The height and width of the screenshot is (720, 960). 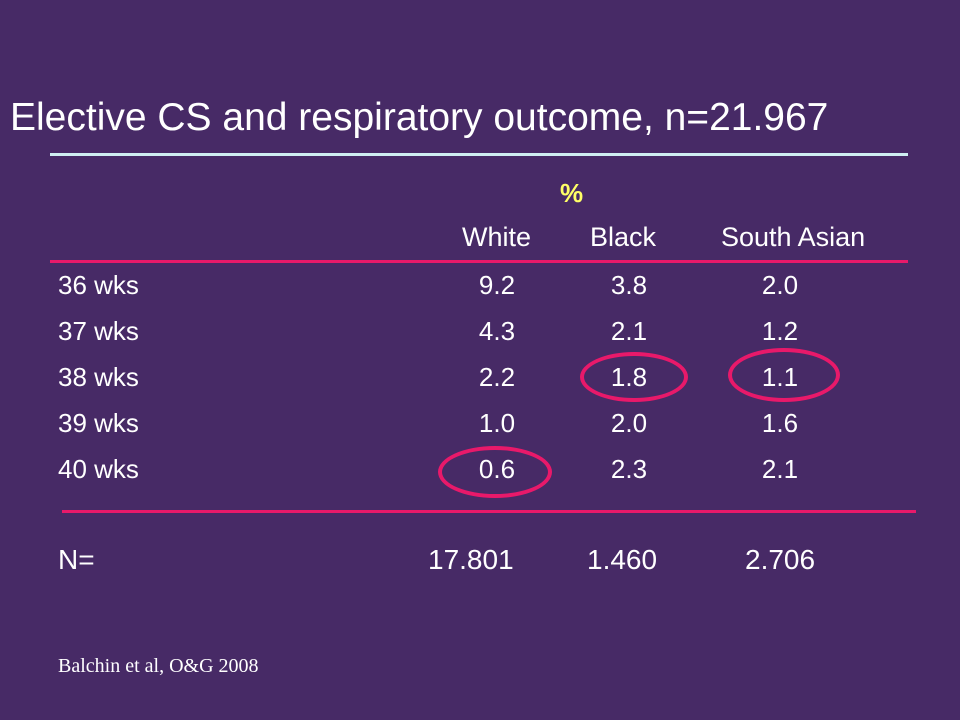 What do you see at coordinates (780, 331) in the screenshot?
I see `cell-south-asian: 1.2` at bounding box center [780, 331].